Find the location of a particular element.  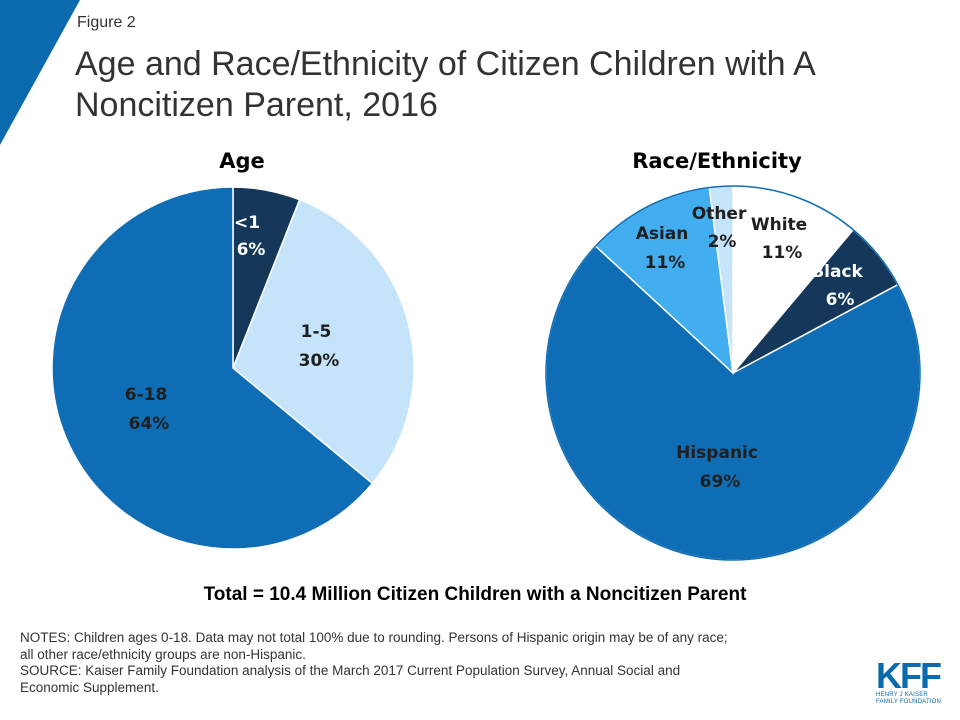

age-pie-labels: <1 6% 1-5 30% 6-18 64% is located at coordinates (232, 323).